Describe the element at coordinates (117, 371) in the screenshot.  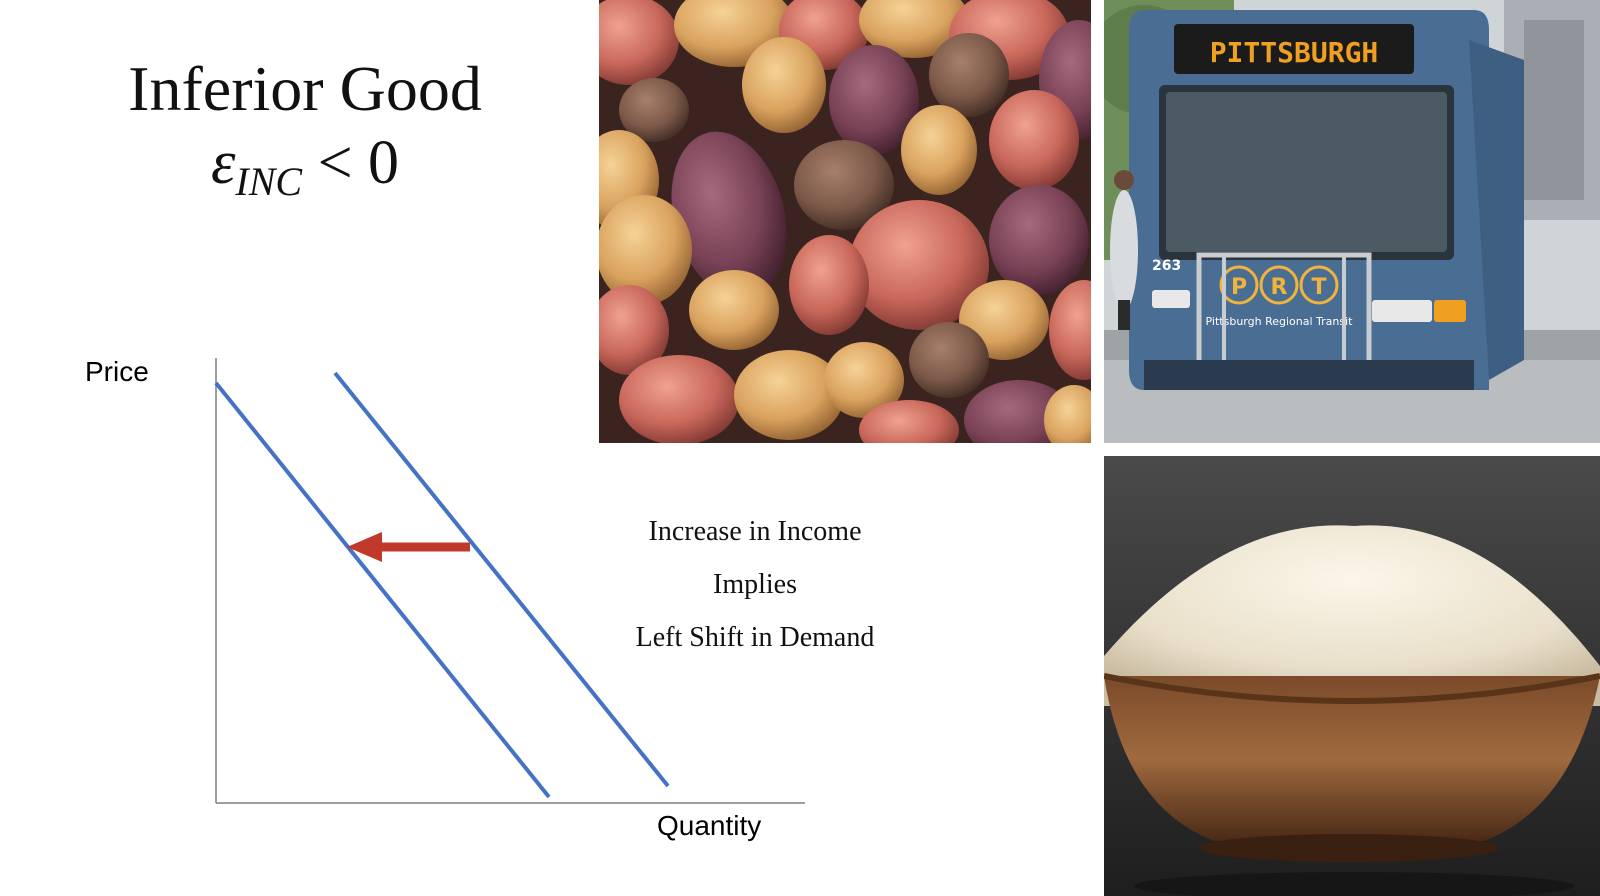
I see `y-axis-label: Price` at that location.